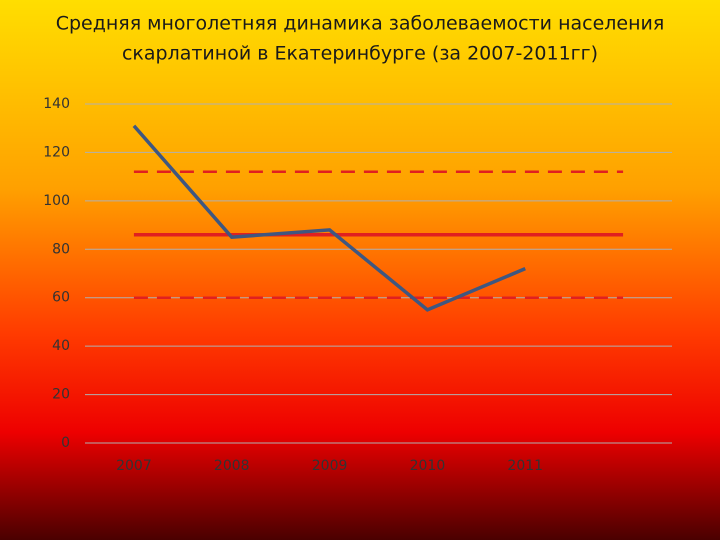 This screenshot has width=720, height=540. What do you see at coordinates (525, 466) in the screenshot?
I see `x-tick-label: 2011` at bounding box center [525, 466].